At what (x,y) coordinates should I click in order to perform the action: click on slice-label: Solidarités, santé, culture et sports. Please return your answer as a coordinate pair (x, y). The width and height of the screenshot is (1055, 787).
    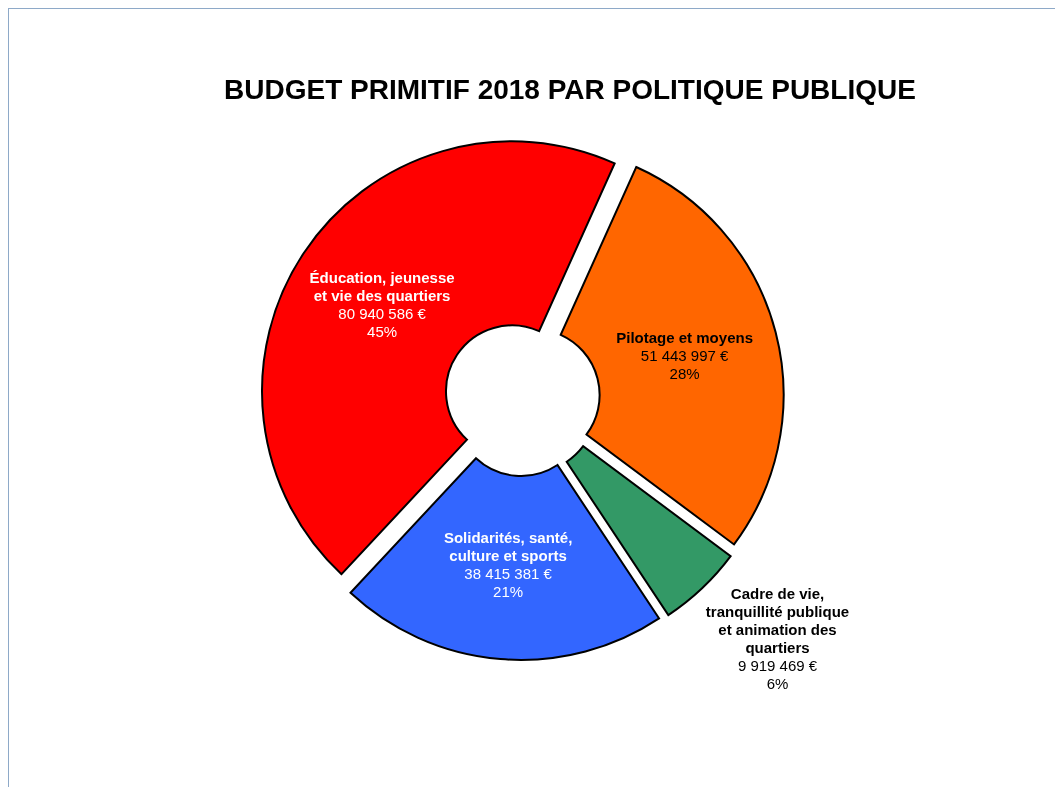
    Looking at the image, I should click on (508, 547).